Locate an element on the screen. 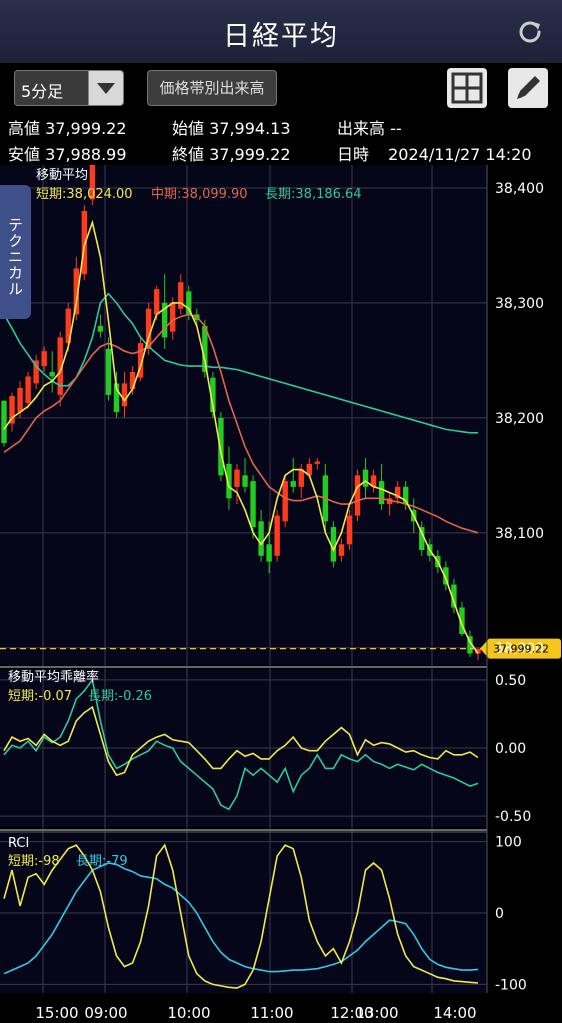 This screenshot has height=1023, width=562. y-tick-label: 0 is located at coordinates (499, 914).